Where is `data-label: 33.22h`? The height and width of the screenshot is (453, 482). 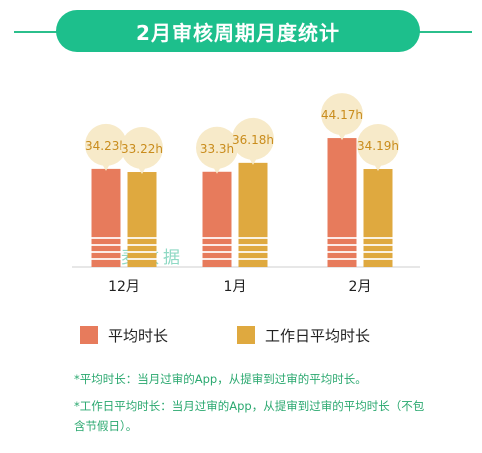 data-label: 33.22h is located at coordinates (142, 149).